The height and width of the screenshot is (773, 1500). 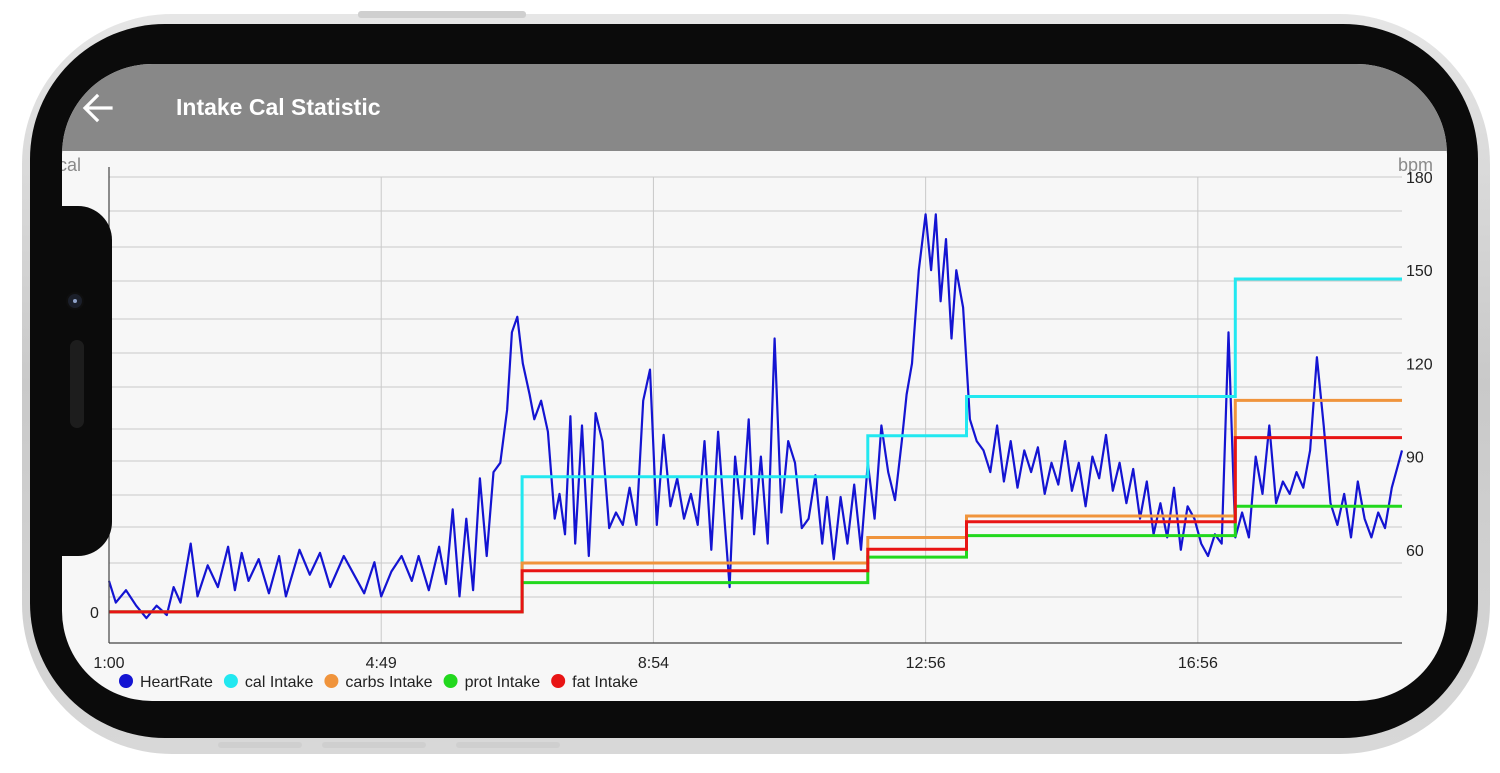 What do you see at coordinates (1415, 165) in the screenshot?
I see `right-axis-label: bpm` at bounding box center [1415, 165].